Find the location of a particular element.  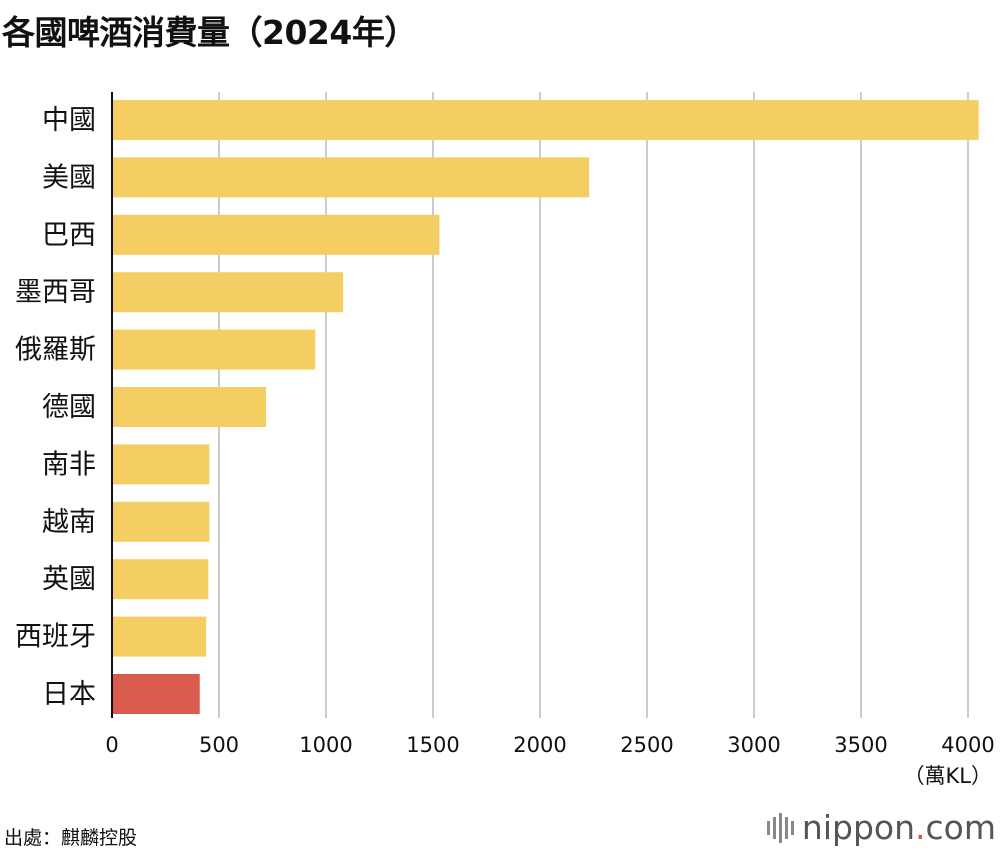

x-tick-label: 1000 is located at coordinates (325, 745).